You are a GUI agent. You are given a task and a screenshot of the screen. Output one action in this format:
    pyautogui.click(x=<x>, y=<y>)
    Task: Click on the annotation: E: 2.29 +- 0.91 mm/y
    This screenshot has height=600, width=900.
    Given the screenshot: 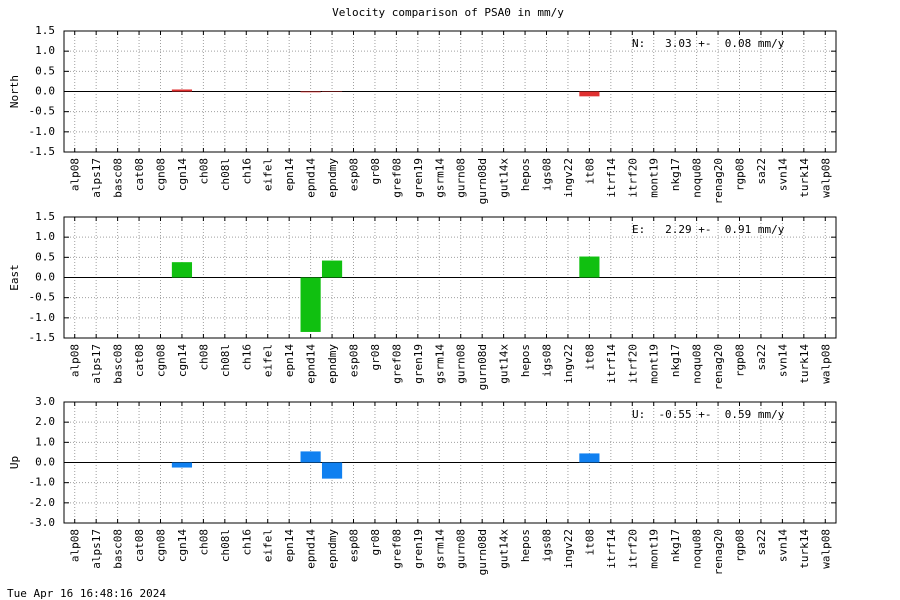 What is the action you would take?
    pyautogui.click(x=708, y=229)
    